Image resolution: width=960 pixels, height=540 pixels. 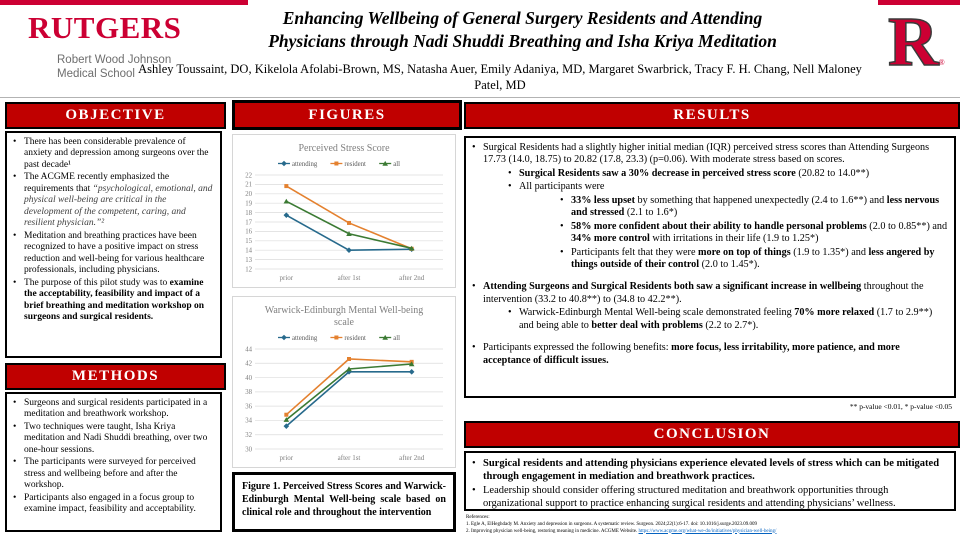 I want to click on svg-text: 14, so click(x=248, y=251).